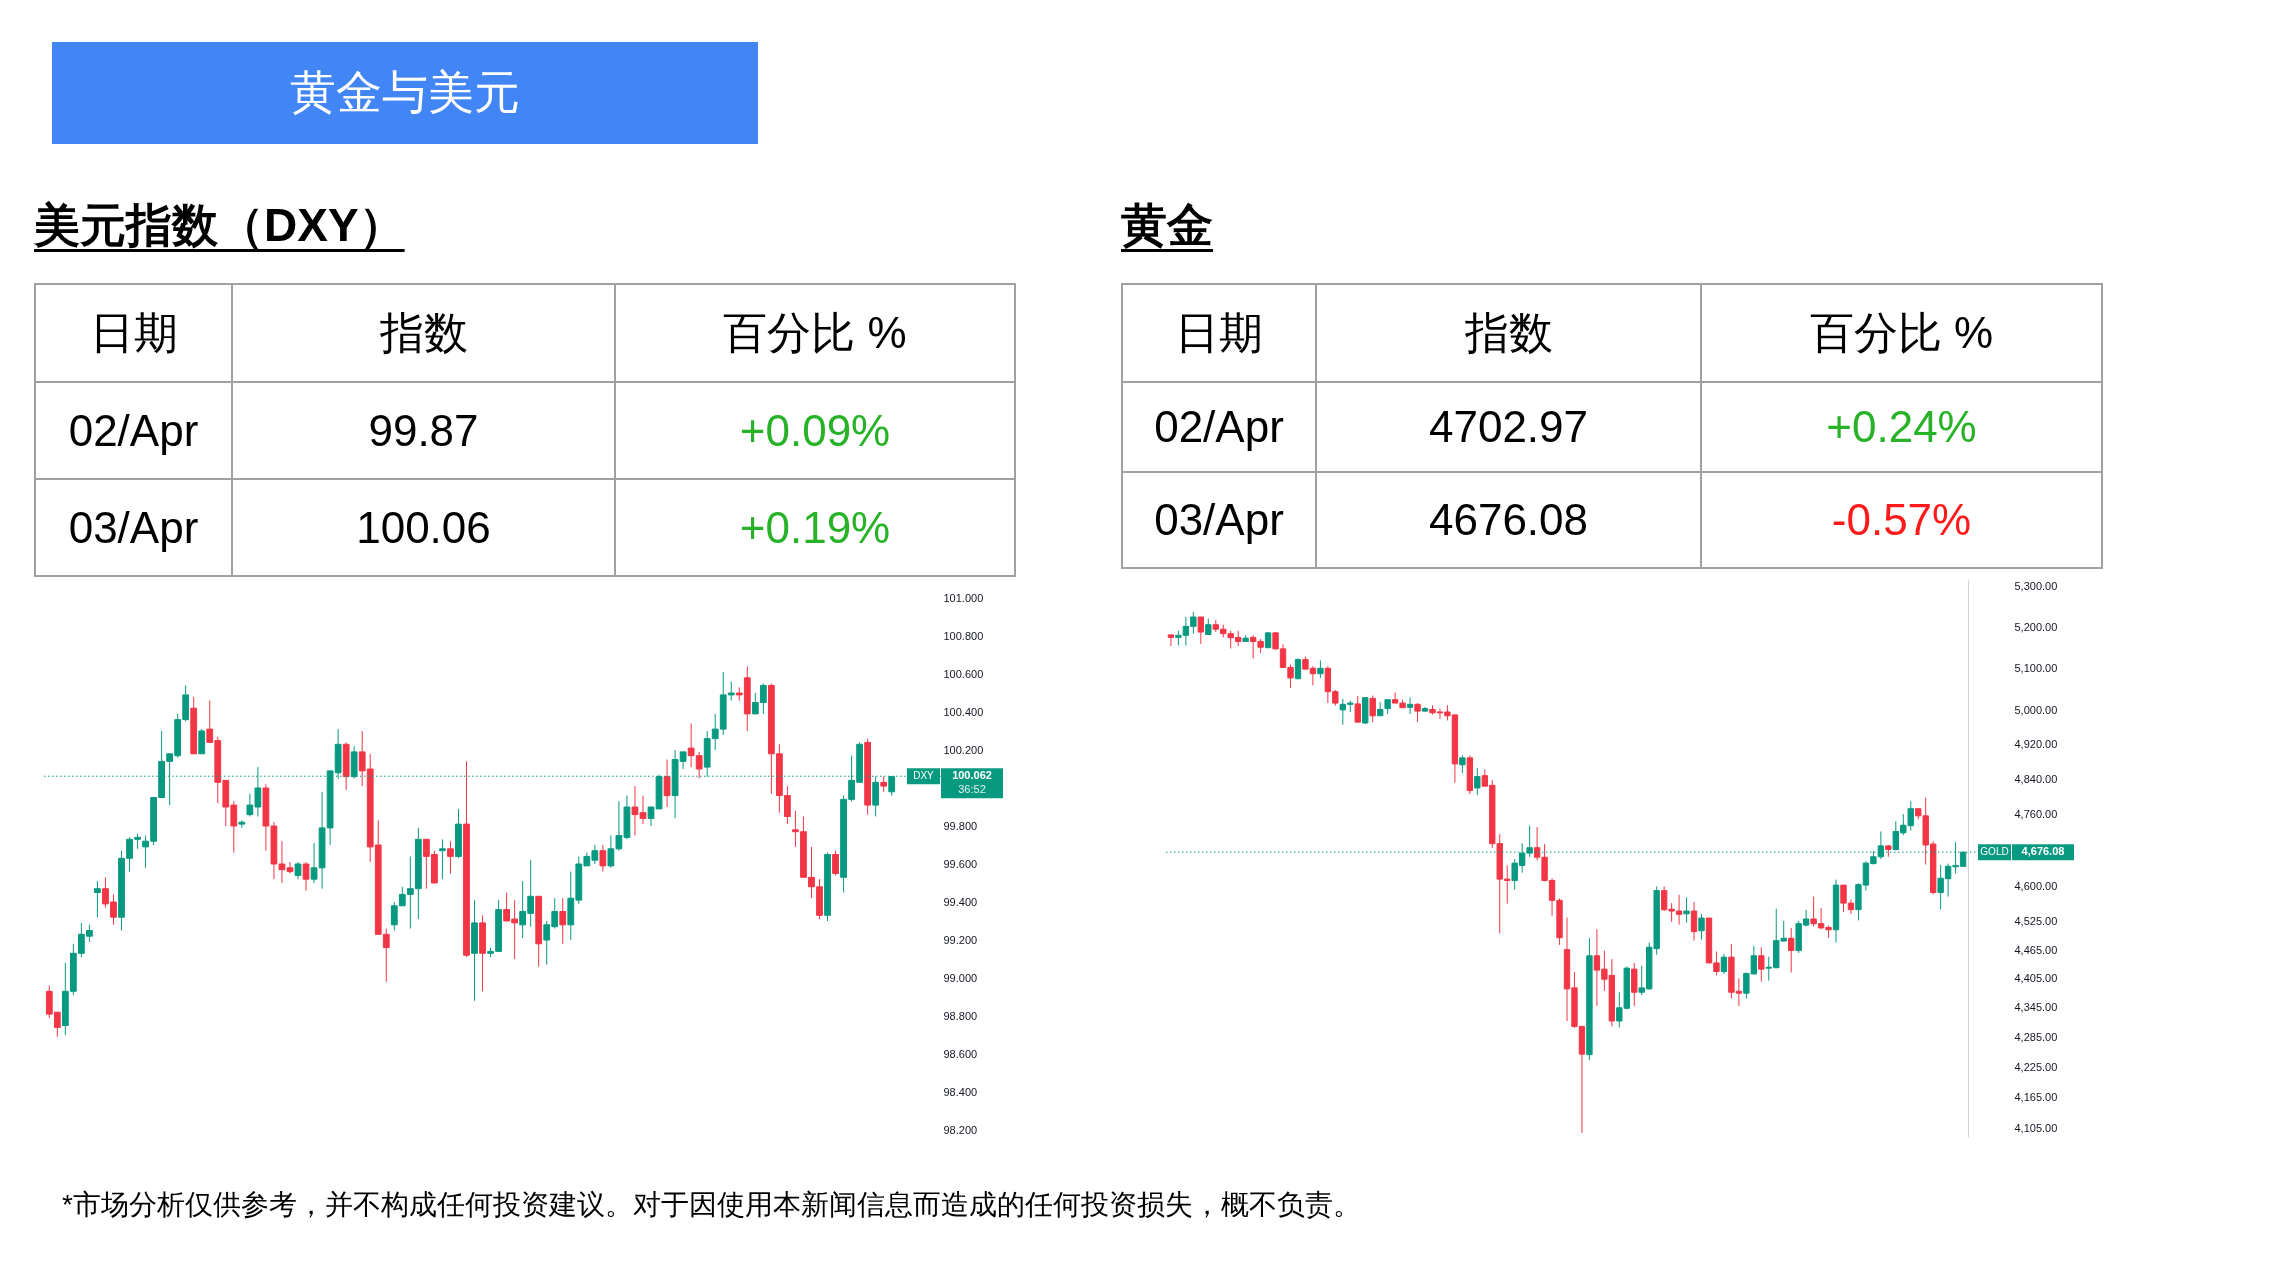 This screenshot has height=1264, width=2286. What do you see at coordinates (1994, 852) in the screenshot?
I see `text: GOLD` at bounding box center [1994, 852].